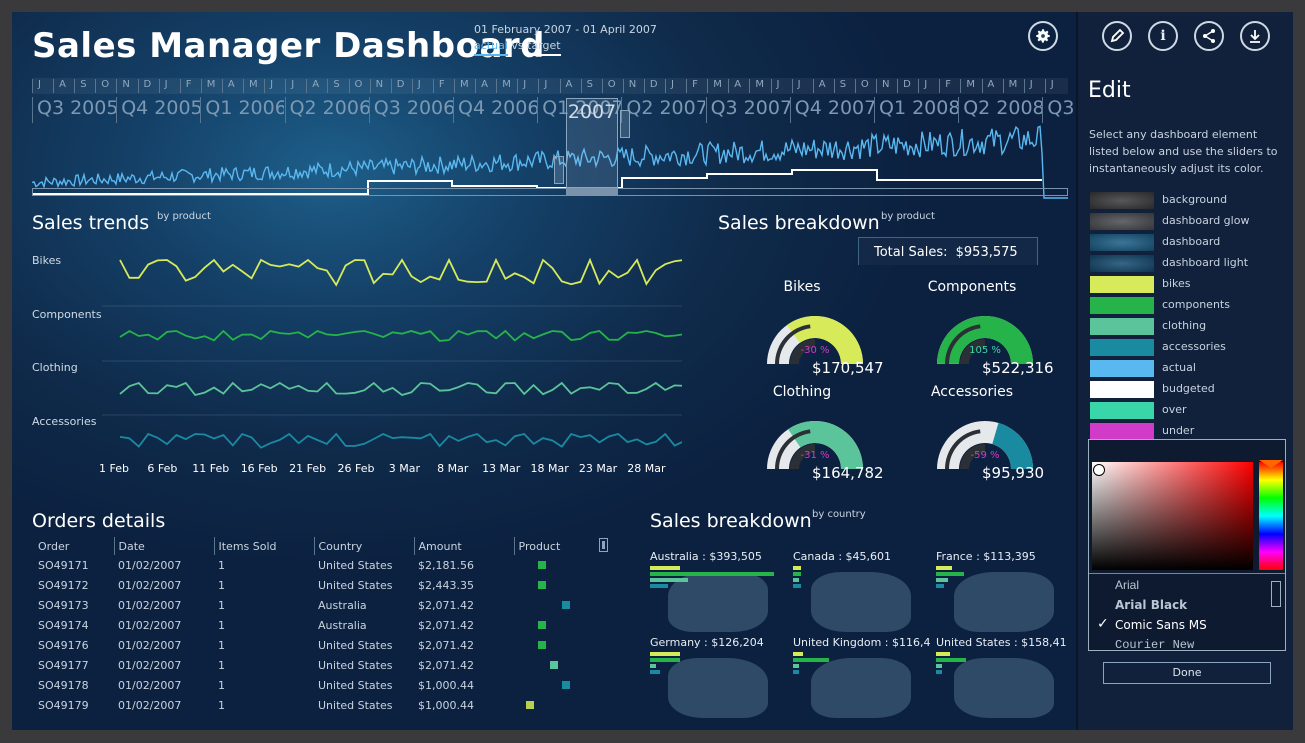 Image resolution: width=1305 pixels, height=743 pixels. I want to click on element-row: background, so click(1185, 200).